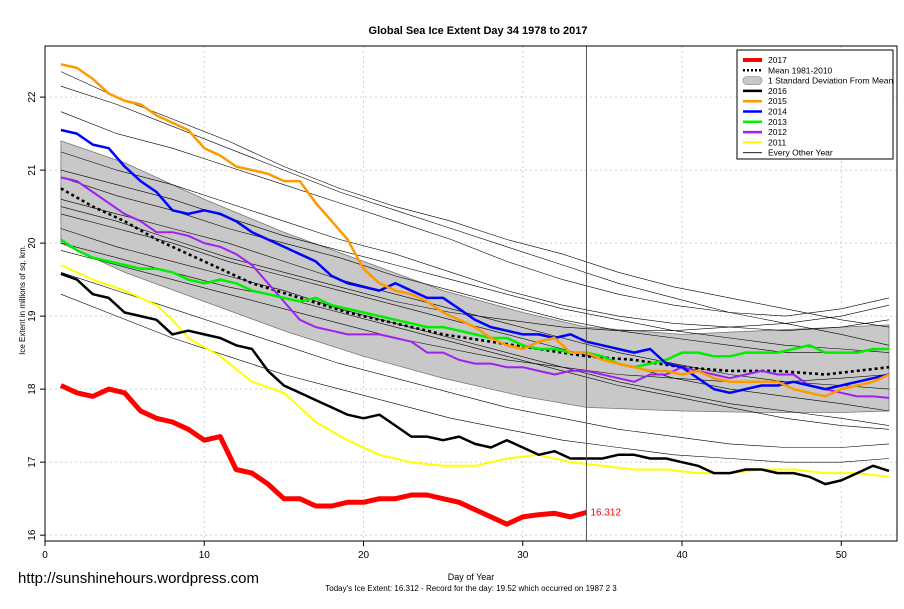 The height and width of the screenshot is (609, 904). I want to click on series-2017-line, so click(323, 455).